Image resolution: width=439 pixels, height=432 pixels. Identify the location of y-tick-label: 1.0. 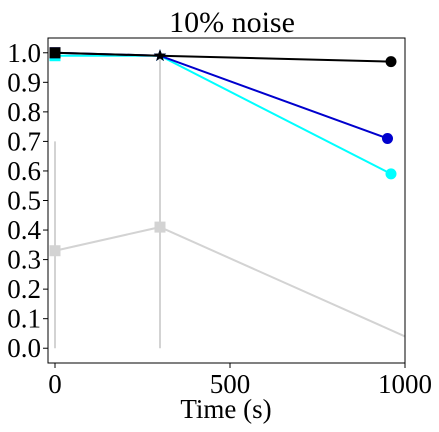
(24, 53).